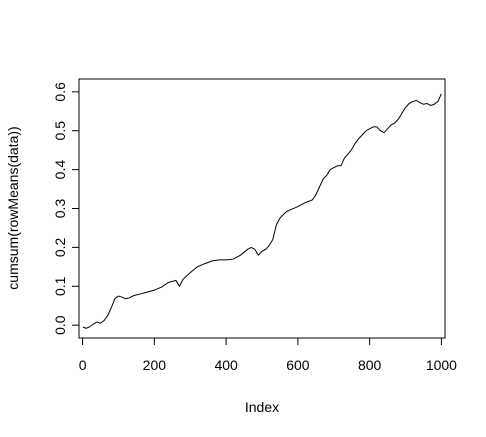 This screenshot has width=486, height=437. I want to click on x-axis: 0 200 400 600 800 1000, so click(268, 355).